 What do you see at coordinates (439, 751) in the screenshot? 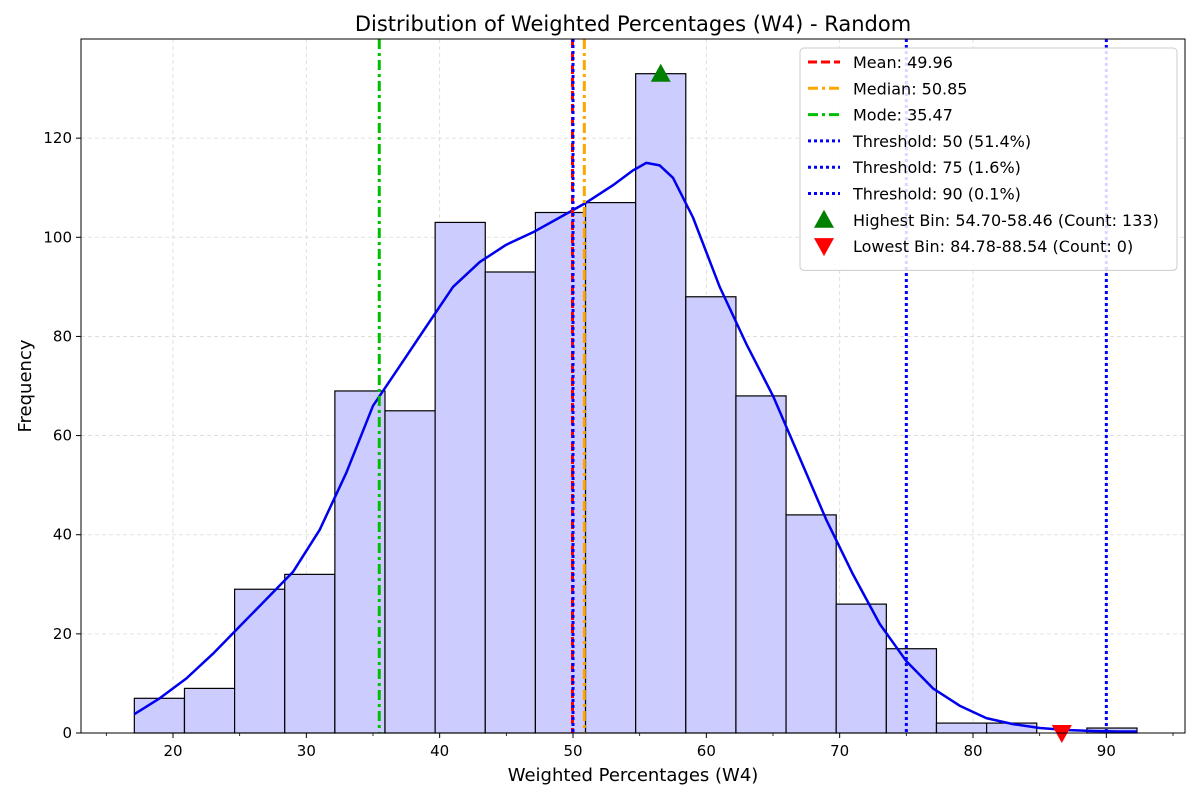
I see `x-tick-label: 40` at bounding box center [439, 751].